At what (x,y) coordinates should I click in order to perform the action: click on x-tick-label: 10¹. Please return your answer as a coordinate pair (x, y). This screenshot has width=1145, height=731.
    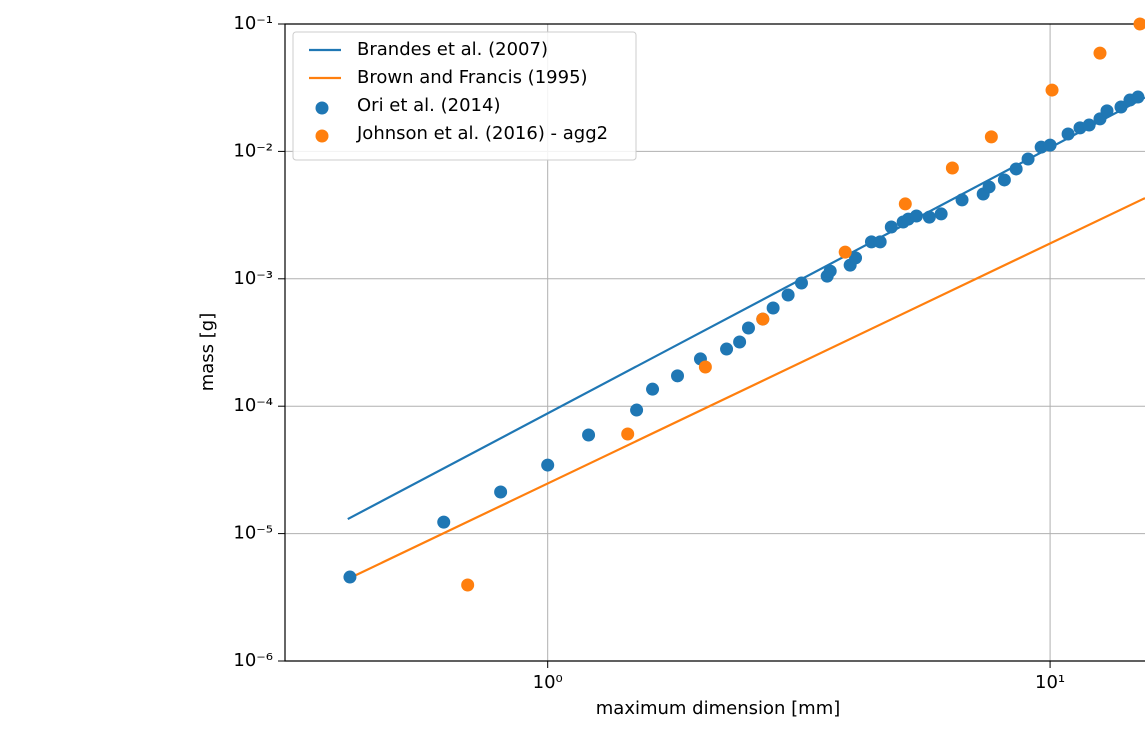
    Looking at the image, I should click on (1050, 682).